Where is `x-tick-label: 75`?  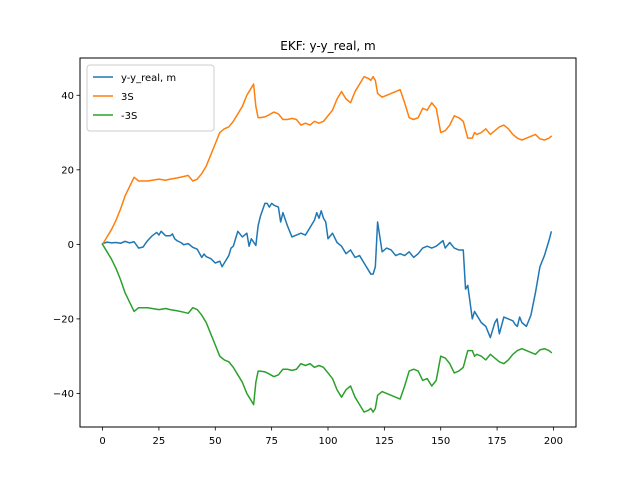
x-tick-label: 75 is located at coordinates (271, 441).